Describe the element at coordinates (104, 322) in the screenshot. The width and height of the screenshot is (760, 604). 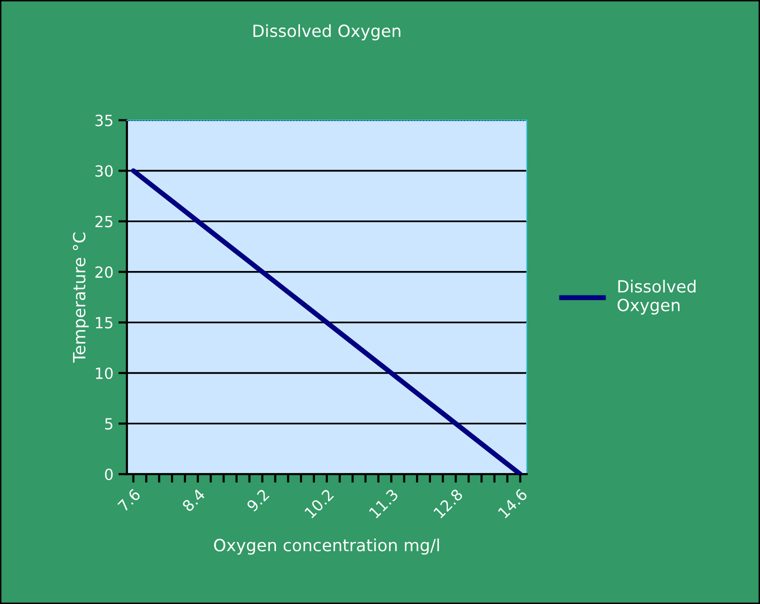
I see `y-tick-label: 15` at that location.